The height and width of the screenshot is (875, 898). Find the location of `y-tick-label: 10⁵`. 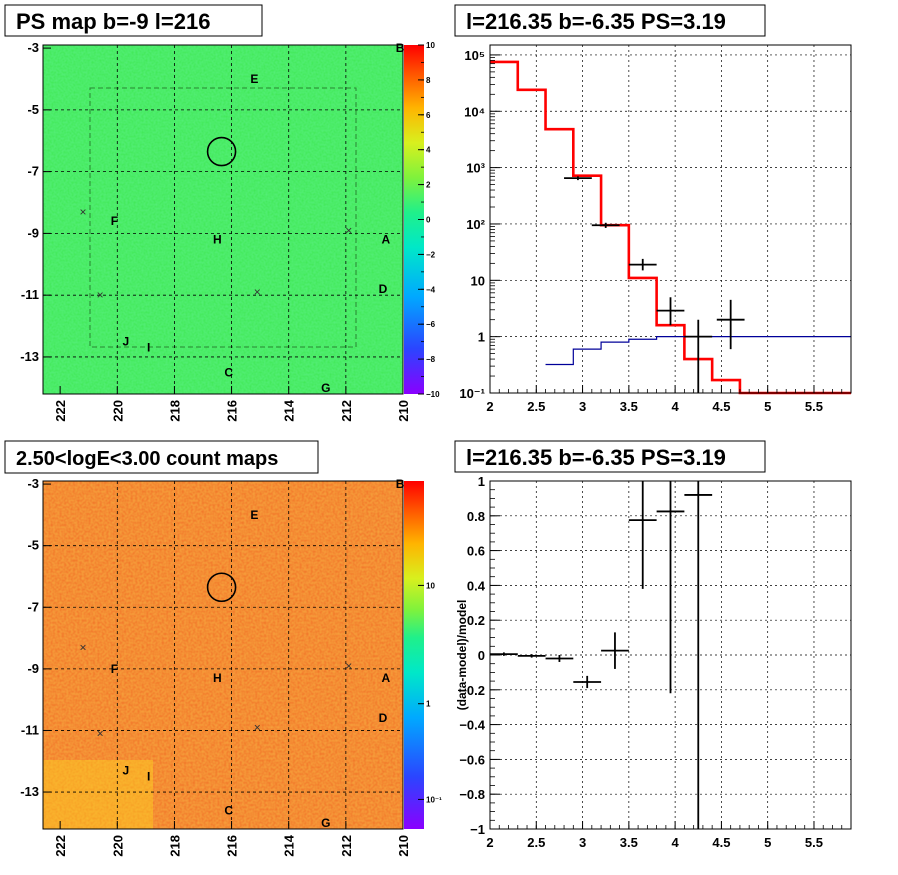

y-tick-label: 10⁵ is located at coordinates (474, 55).